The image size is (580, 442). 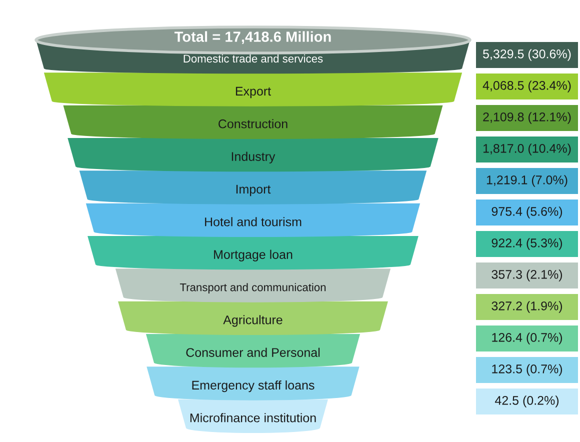 I want to click on category-label: Emergency staff loans, so click(x=253, y=386).